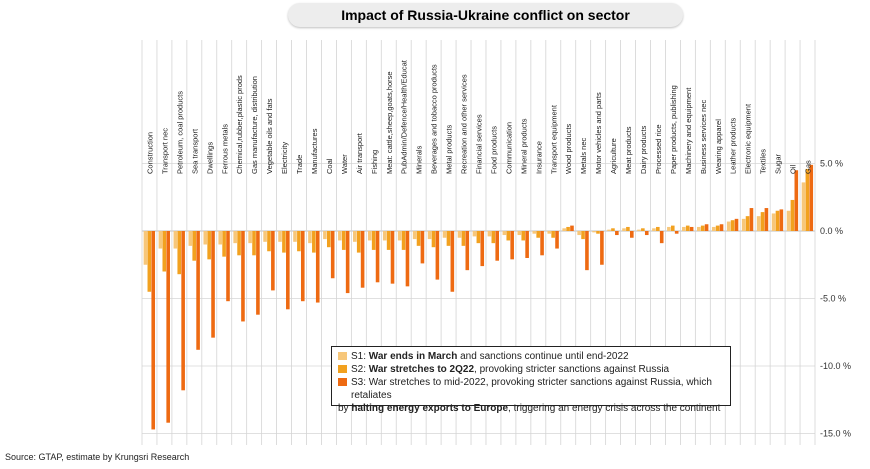  Describe the element at coordinates (345, 408) in the screenshot. I see `legend-text-s3-cont: by` at that location.